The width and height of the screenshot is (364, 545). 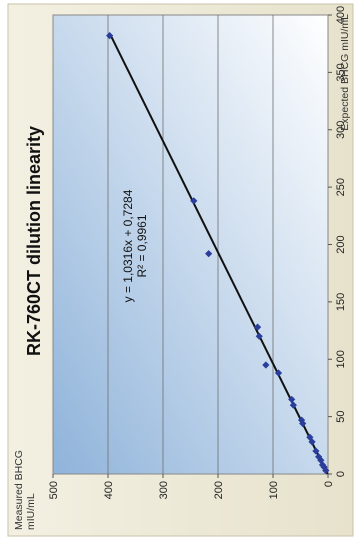 I want to click on x-axis-ticks: 0 50 100 150 200 250 300 350 400, so click(x=337, y=241).